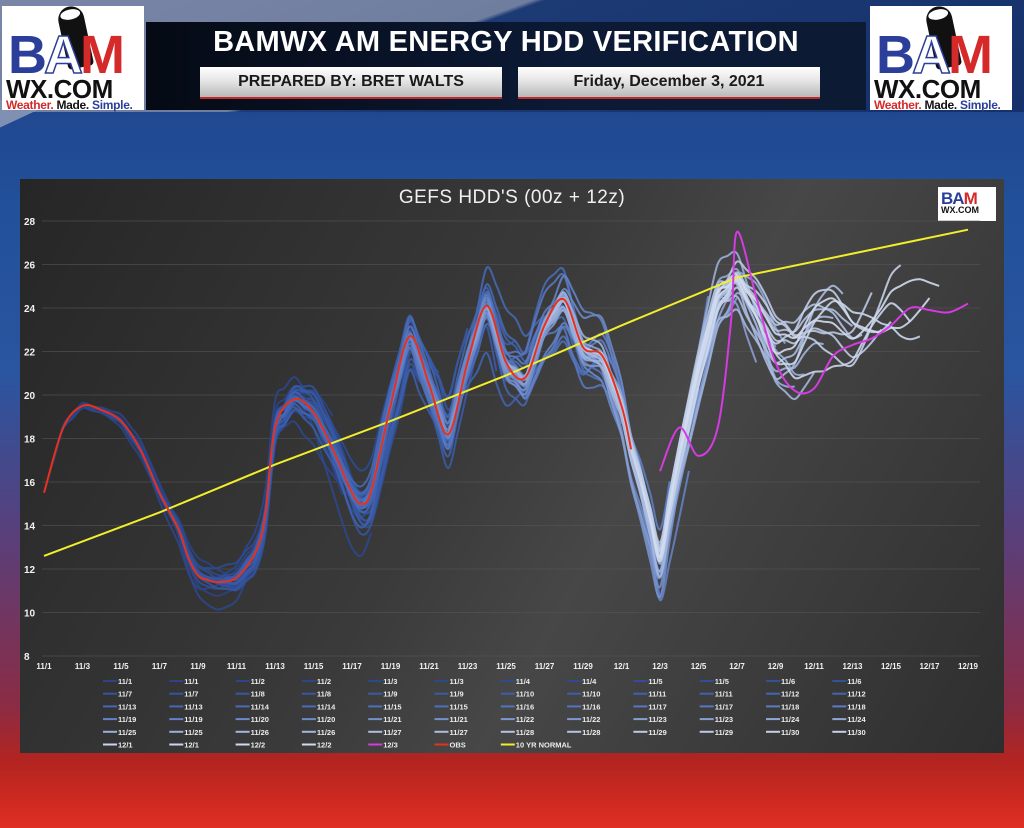 This screenshot has height=828, width=1024. I want to click on legend-label: 11/7, so click(191, 694).